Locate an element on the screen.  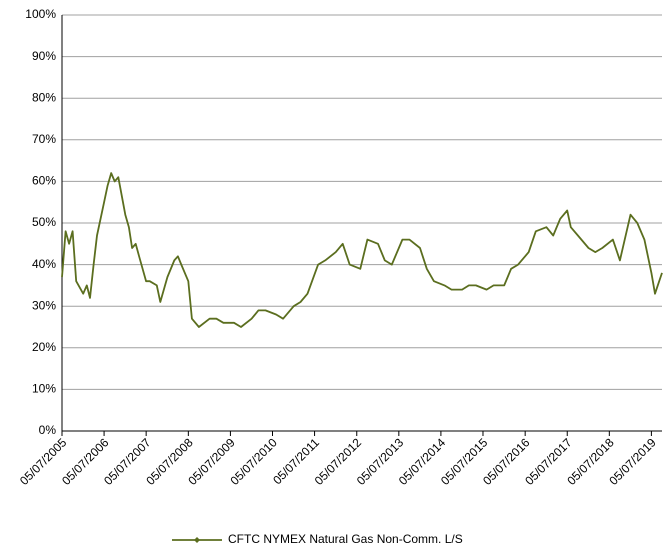
legend-marker is located at coordinates (197, 540).